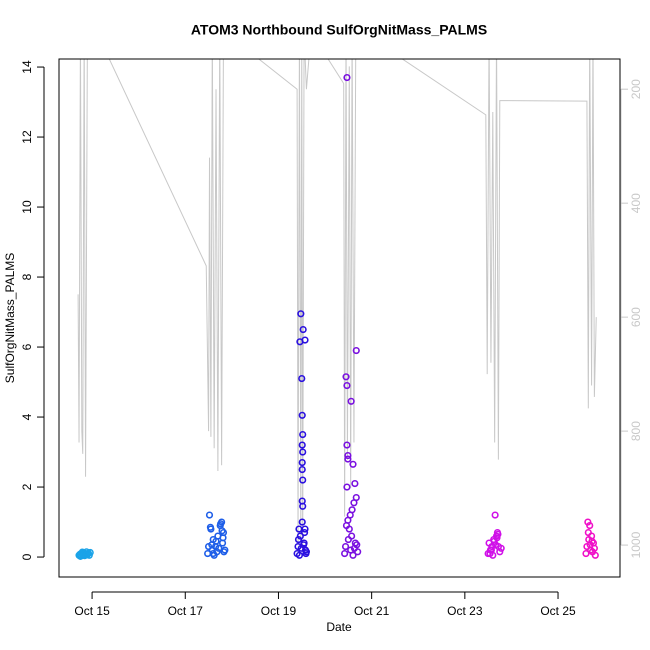 This screenshot has width=650, height=650. What do you see at coordinates (558, 611) in the screenshot?
I see `x-tick-label: Oct 25` at bounding box center [558, 611].